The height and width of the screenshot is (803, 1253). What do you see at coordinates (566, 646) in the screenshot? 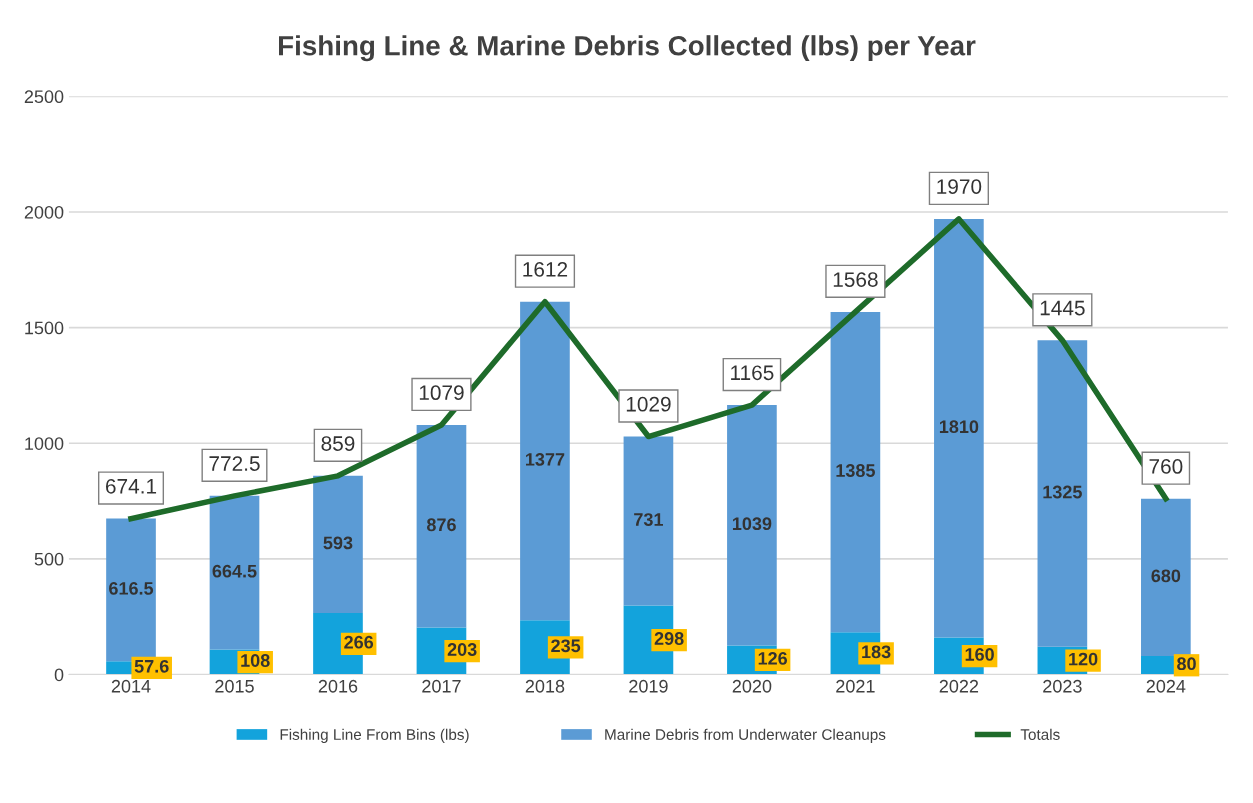
I see `data-label: 235` at bounding box center [566, 646].